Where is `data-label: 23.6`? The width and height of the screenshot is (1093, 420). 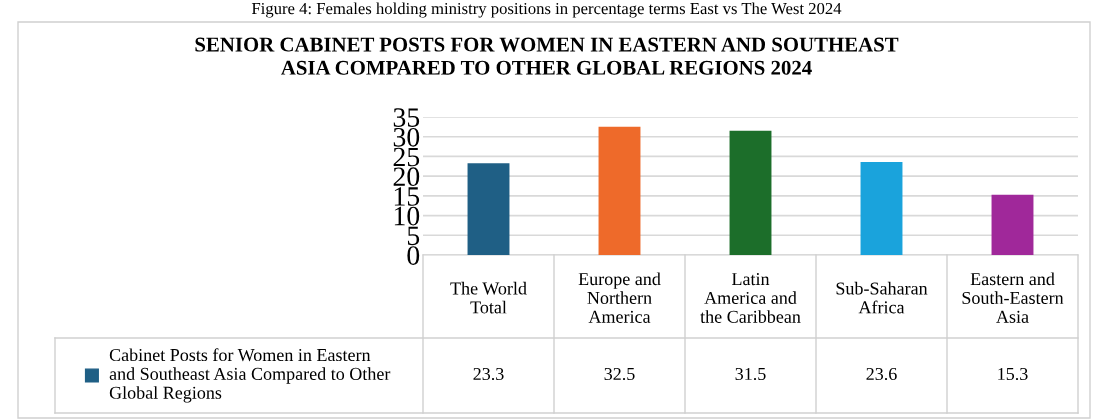 data-label: 23.6 is located at coordinates (881, 374).